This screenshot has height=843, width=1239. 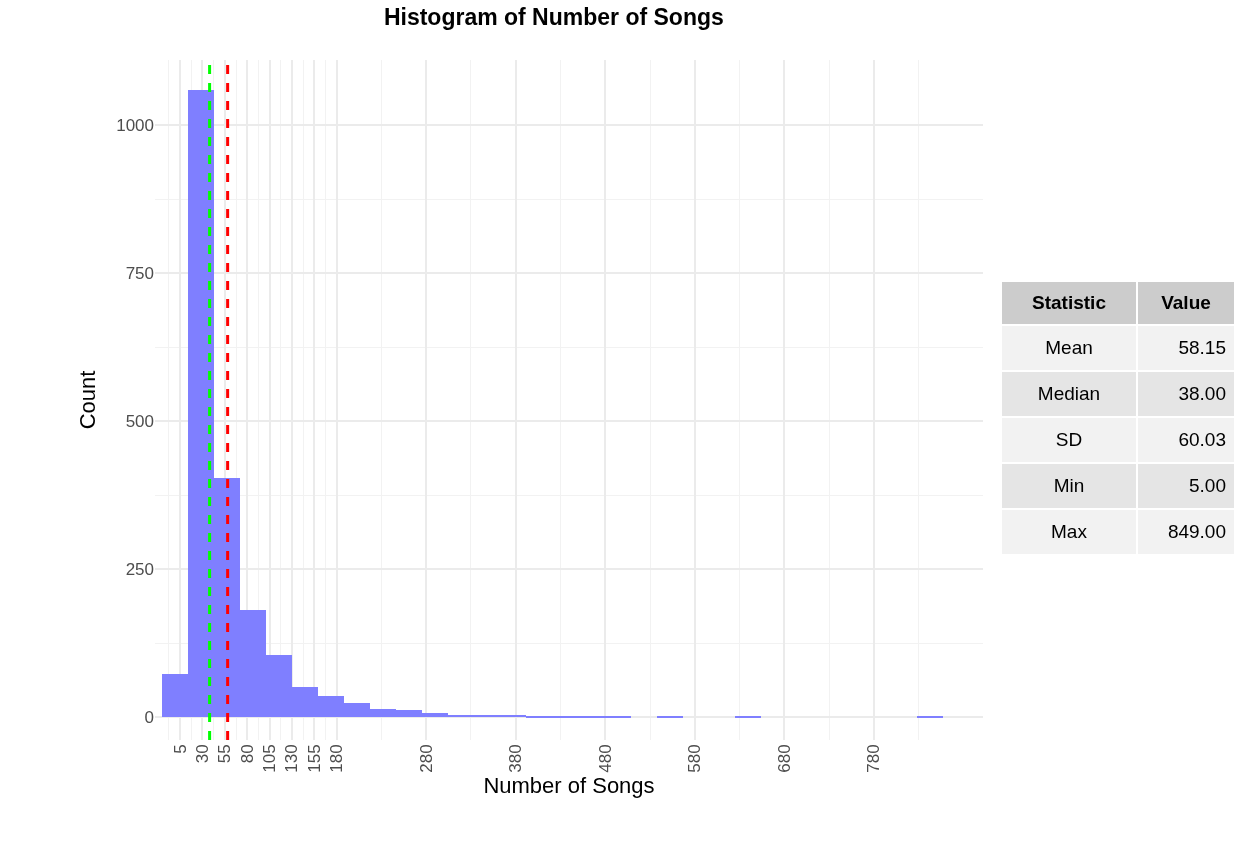 I want to click on text: 38.00, so click(x=1202, y=393).